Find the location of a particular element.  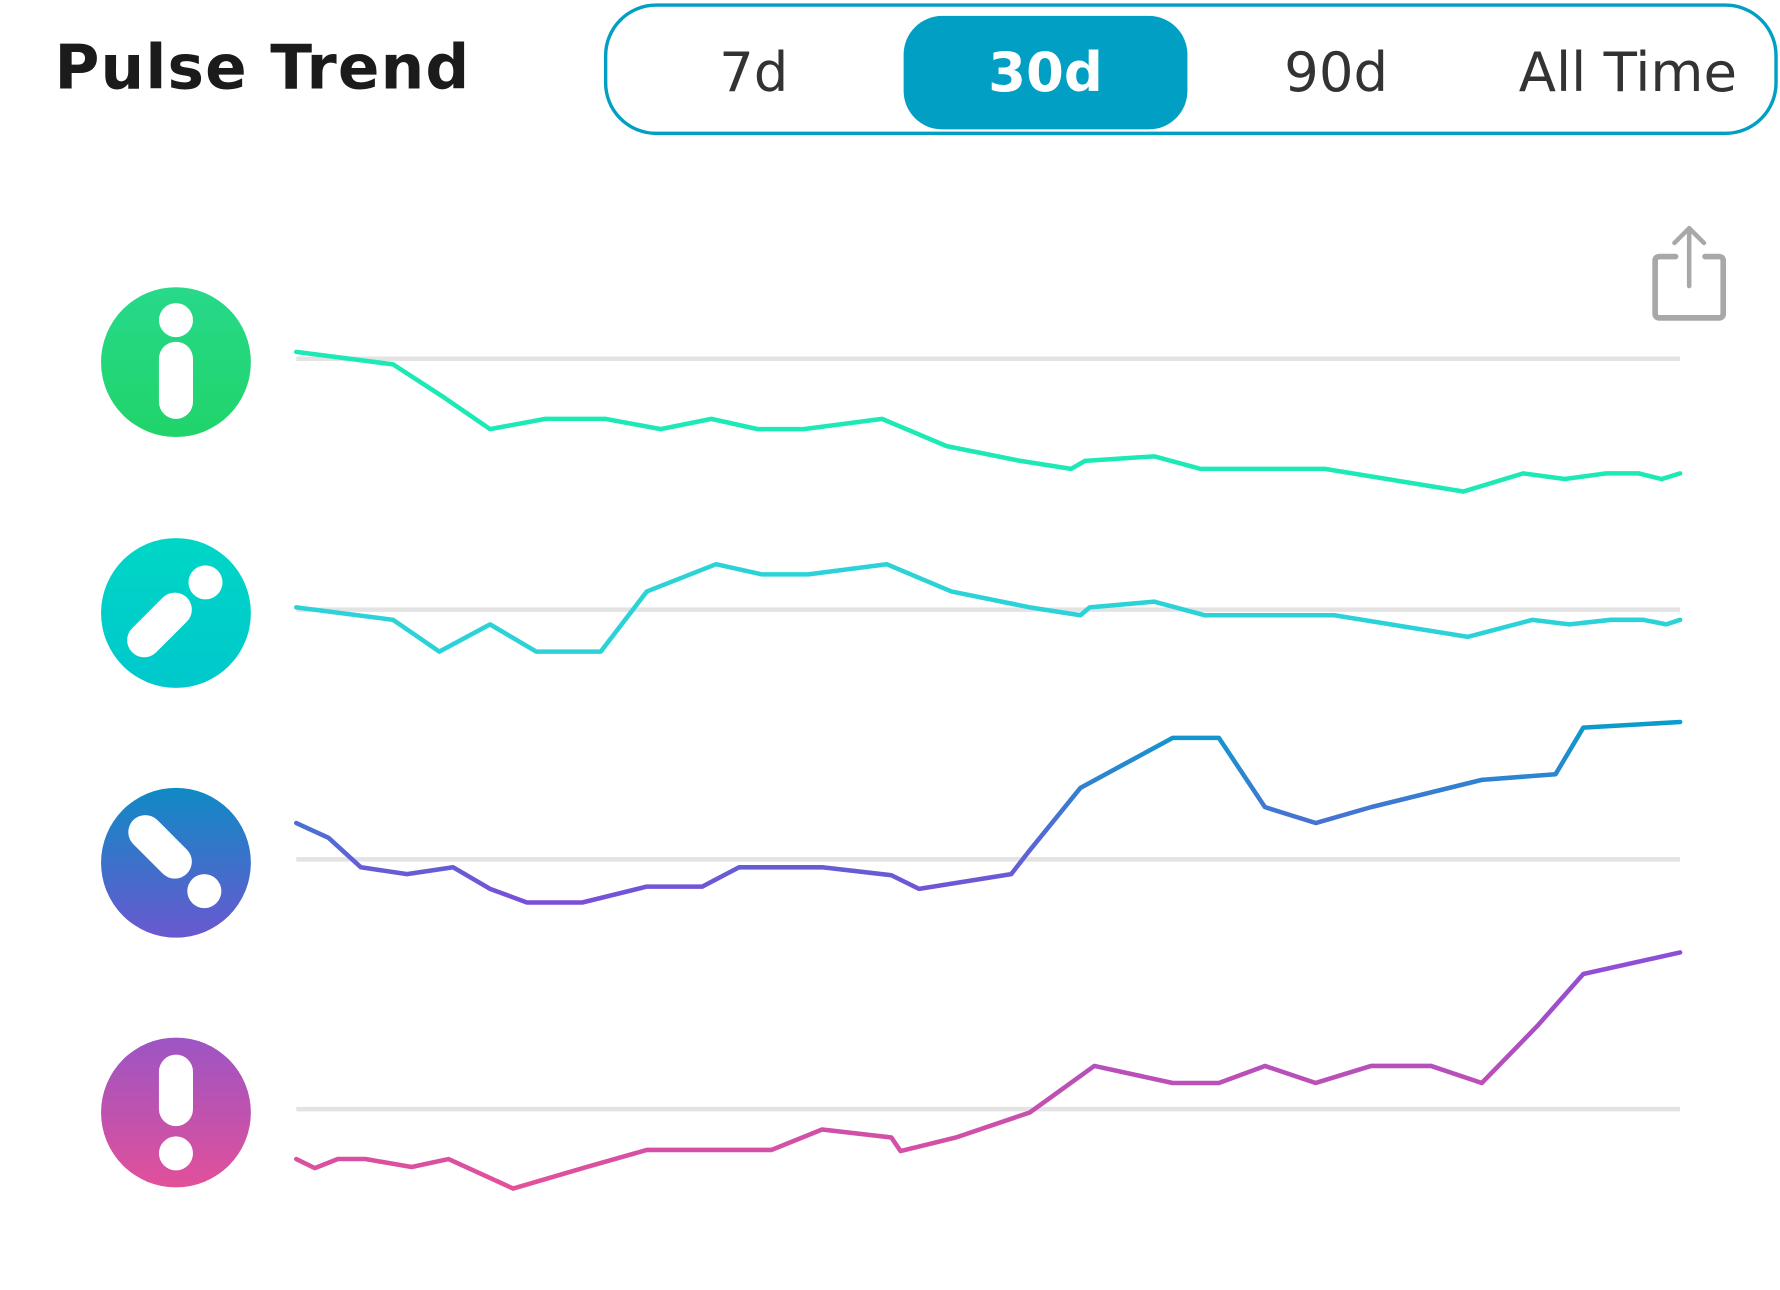

page-title: Pulse Trend is located at coordinates (262, 68).